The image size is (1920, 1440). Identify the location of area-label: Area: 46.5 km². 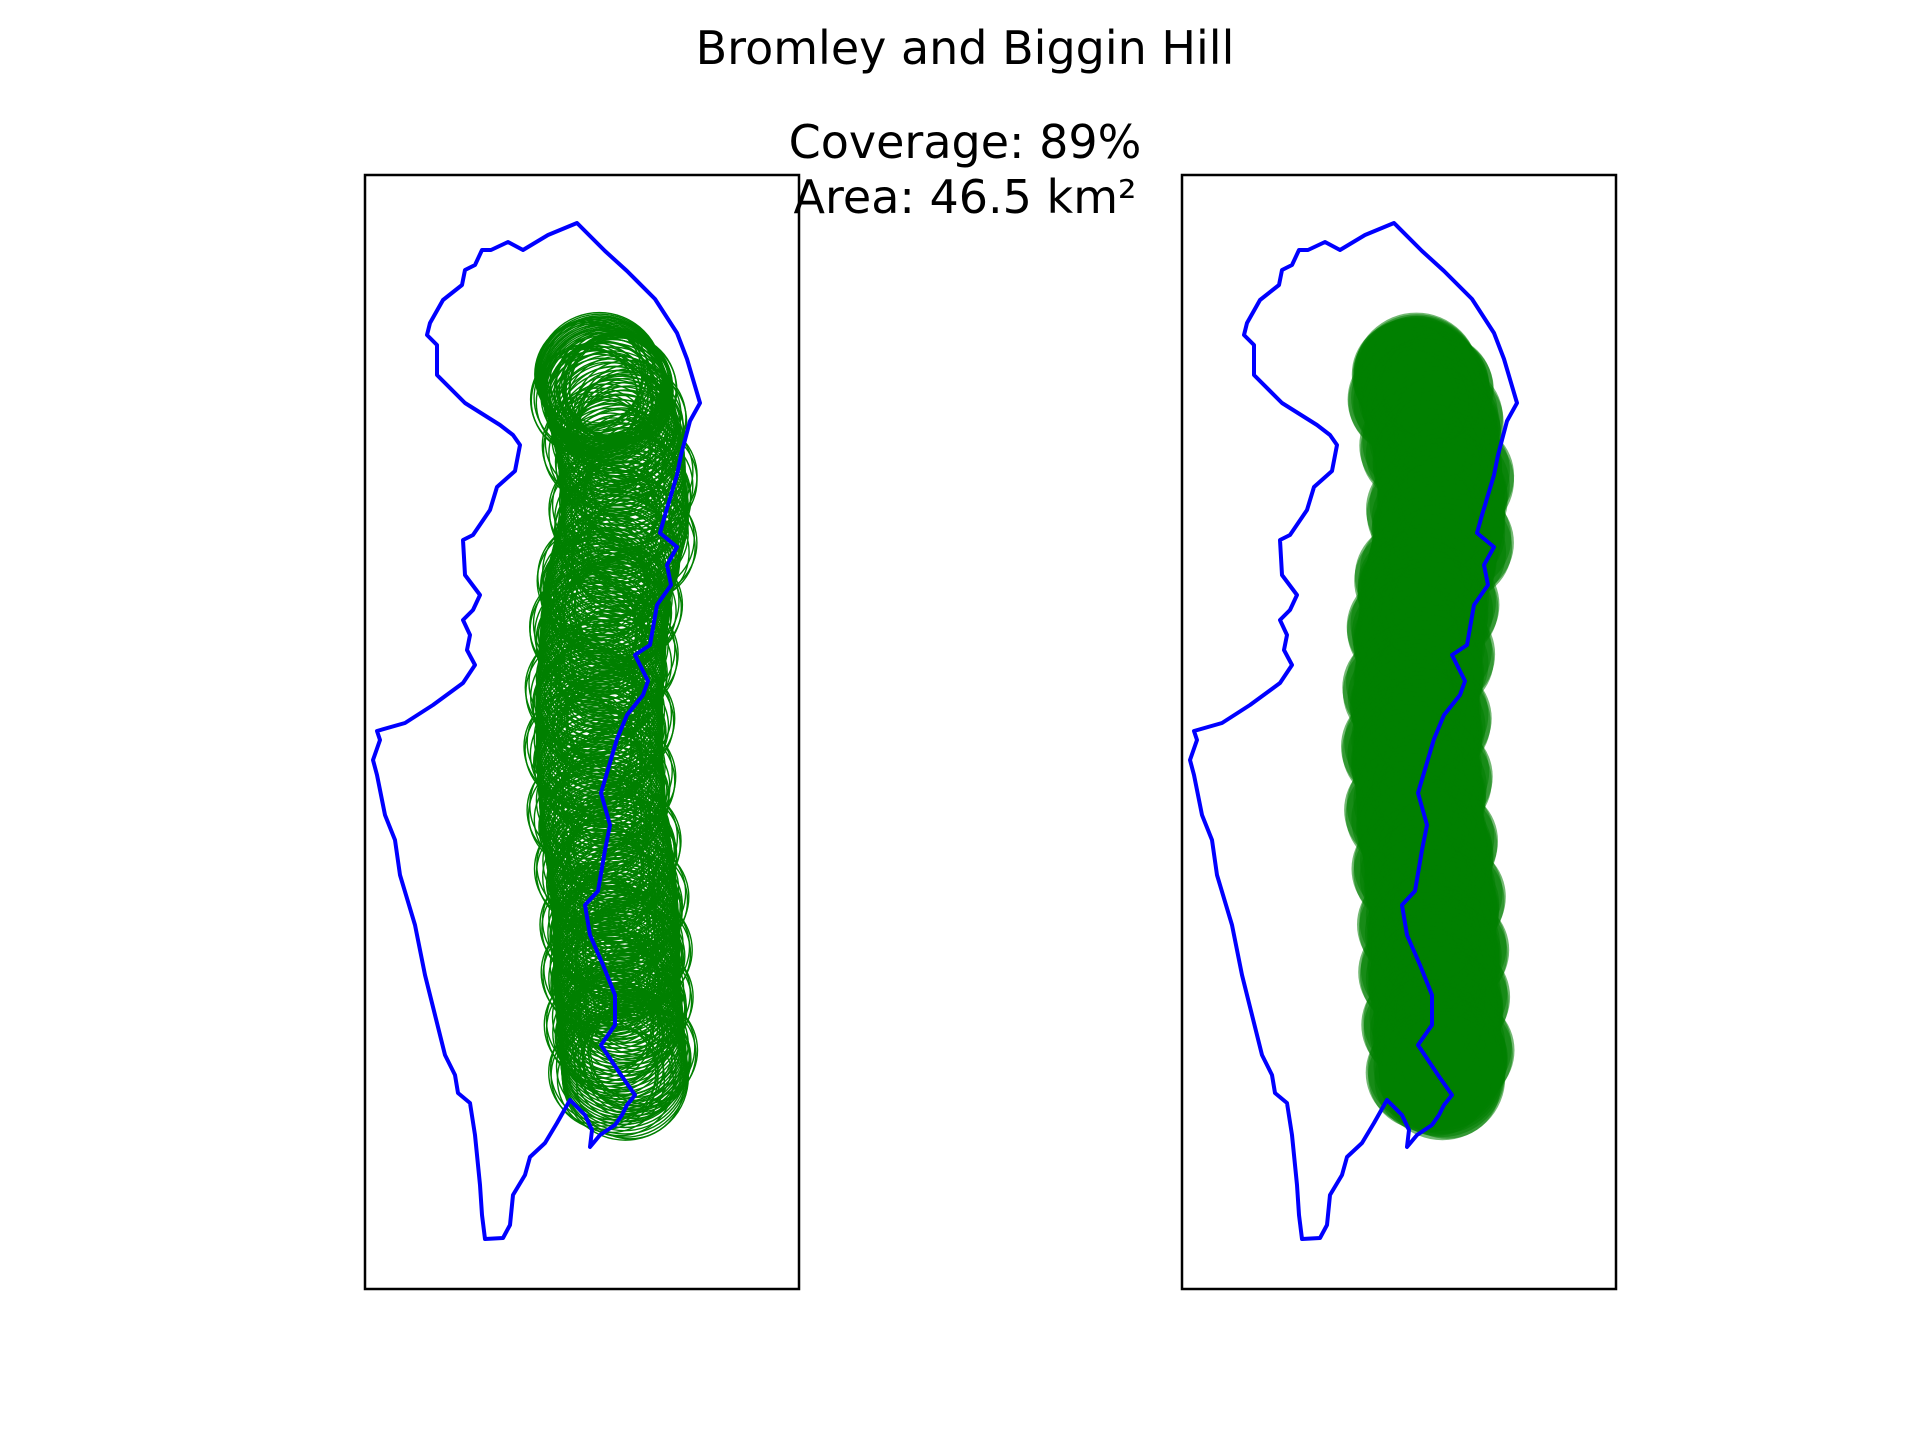
(965, 197).